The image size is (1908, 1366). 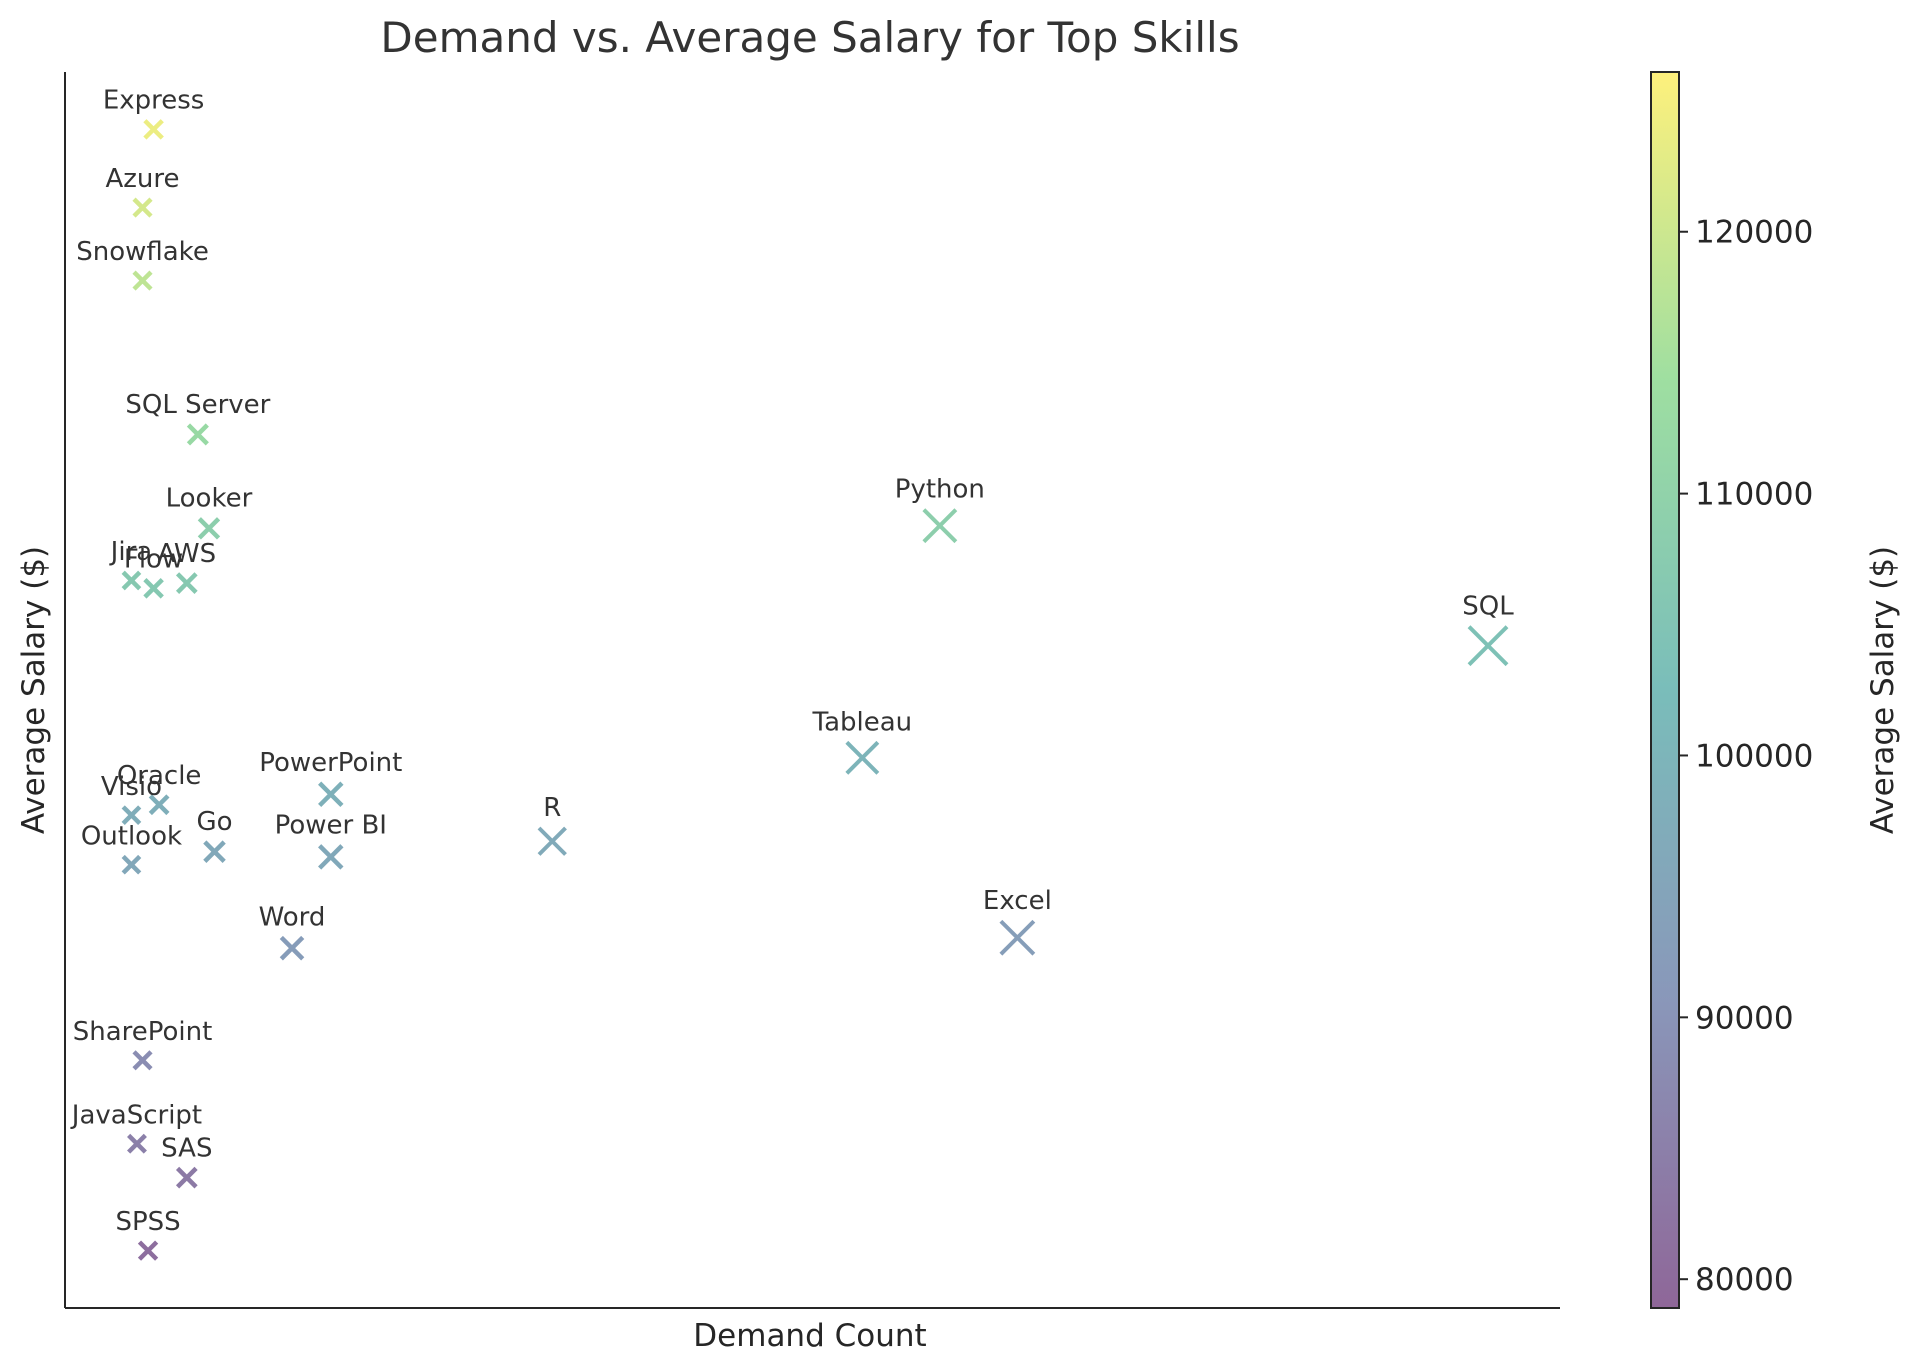 I want to click on point-label-flow: Flow, so click(x=153, y=560).